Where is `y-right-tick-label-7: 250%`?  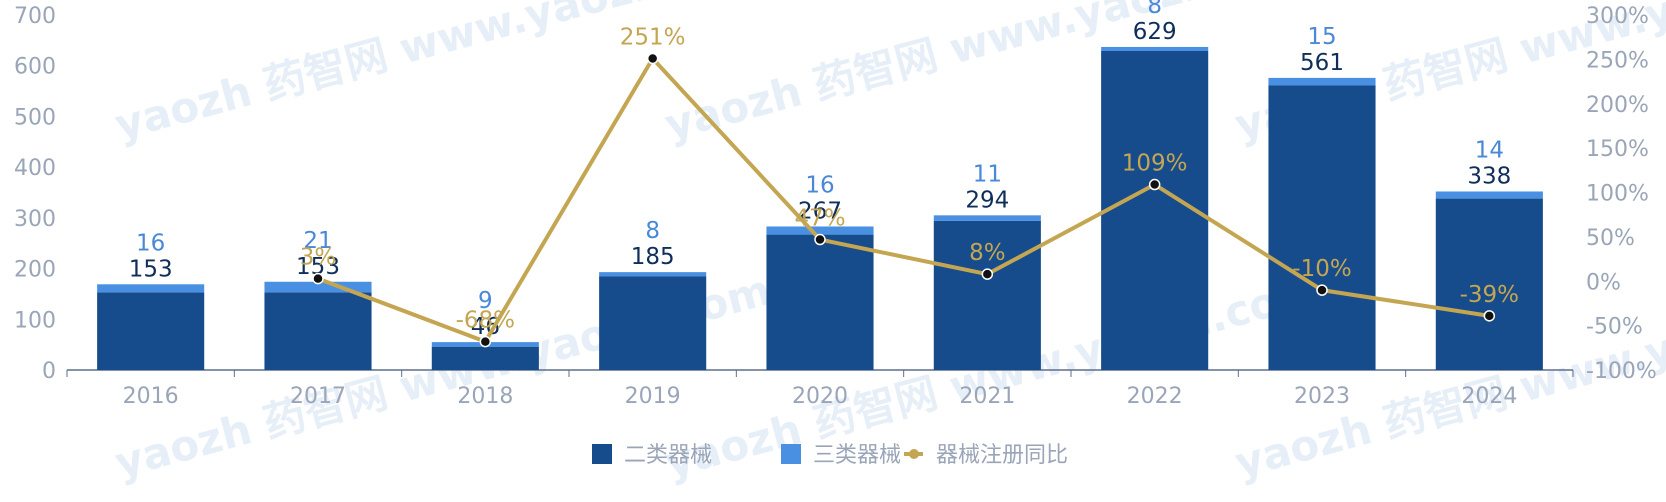
y-right-tick-label-7: 250% is located at coordinates (1617, 60).